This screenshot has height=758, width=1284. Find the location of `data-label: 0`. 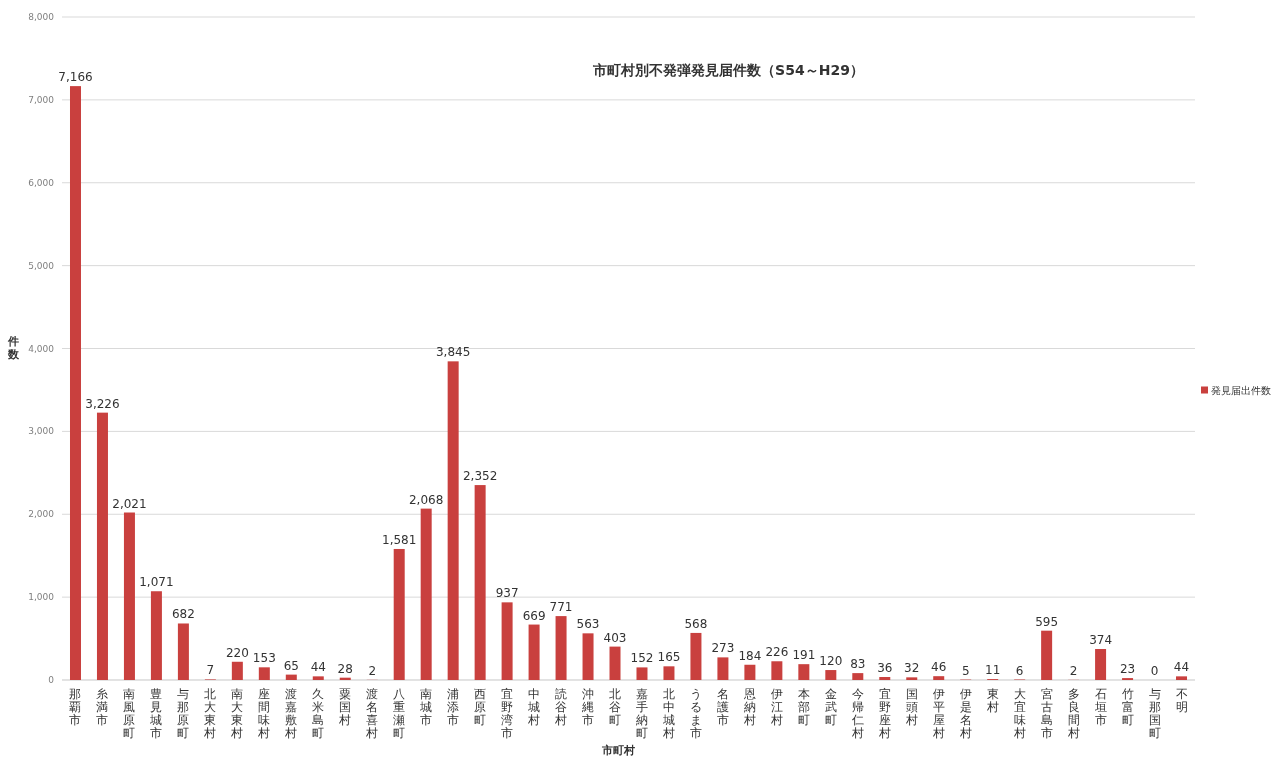

data-label: 0 is located at coordinates (1154, 671).